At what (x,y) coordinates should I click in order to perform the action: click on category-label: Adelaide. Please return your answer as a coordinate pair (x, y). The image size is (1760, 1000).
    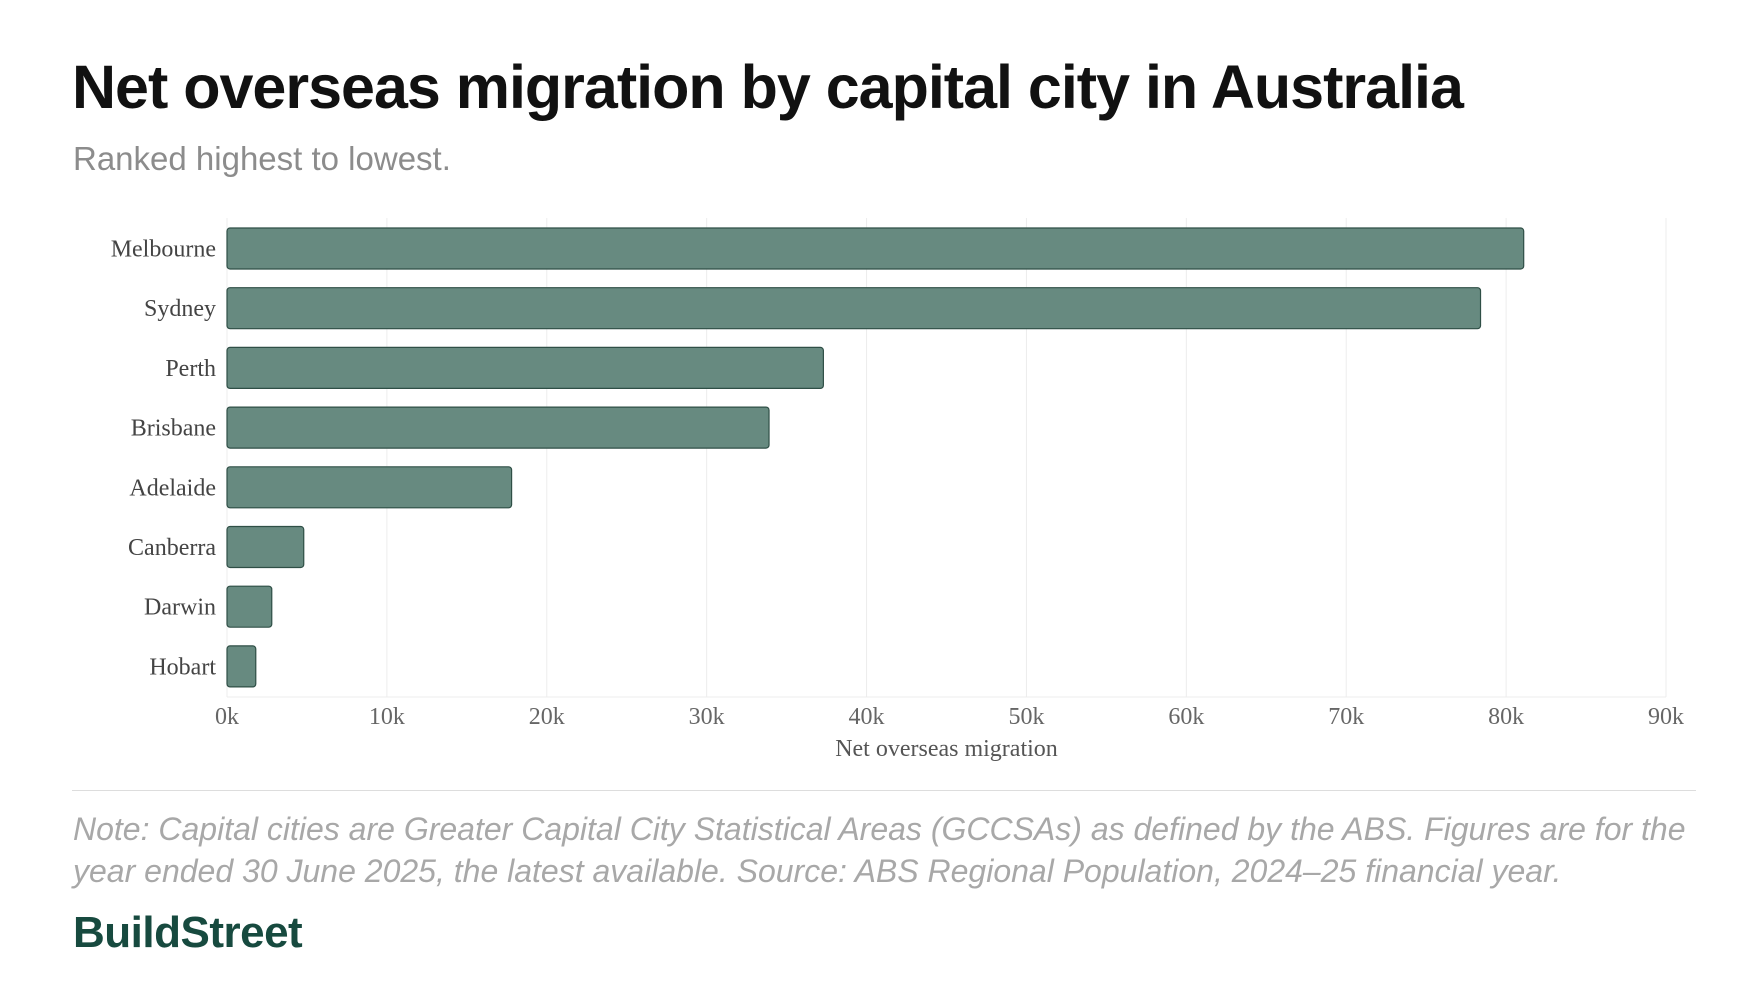
    Looking at the image, I should click on (172, 488).